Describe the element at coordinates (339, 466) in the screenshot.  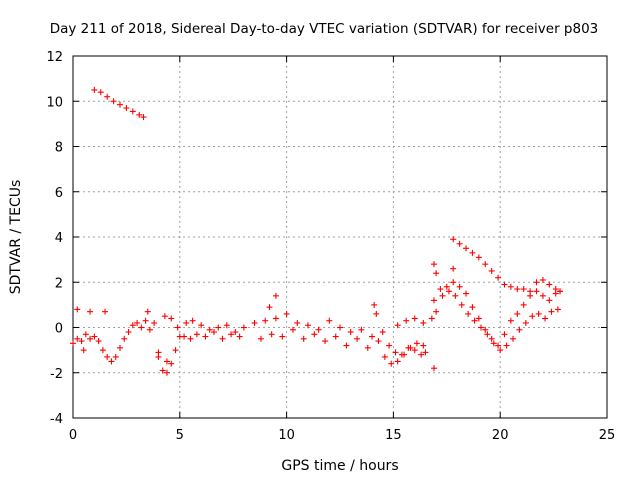
I see `x-axis-label: GPS time / hours` at that location.